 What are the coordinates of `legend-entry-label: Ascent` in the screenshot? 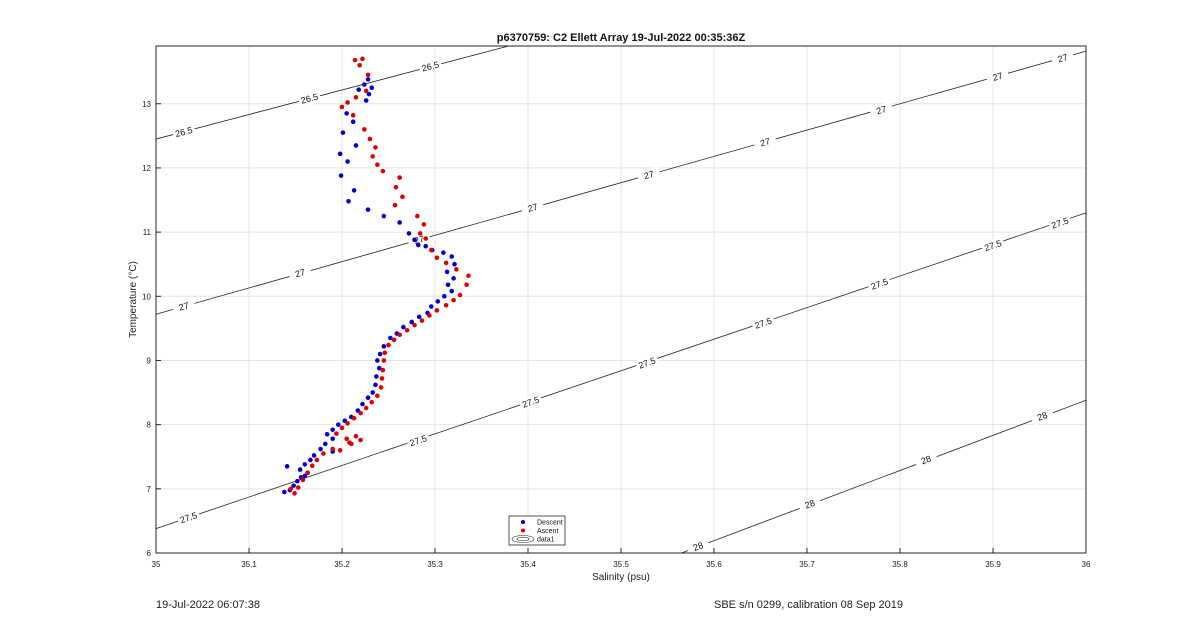 It's located at (547, 531).